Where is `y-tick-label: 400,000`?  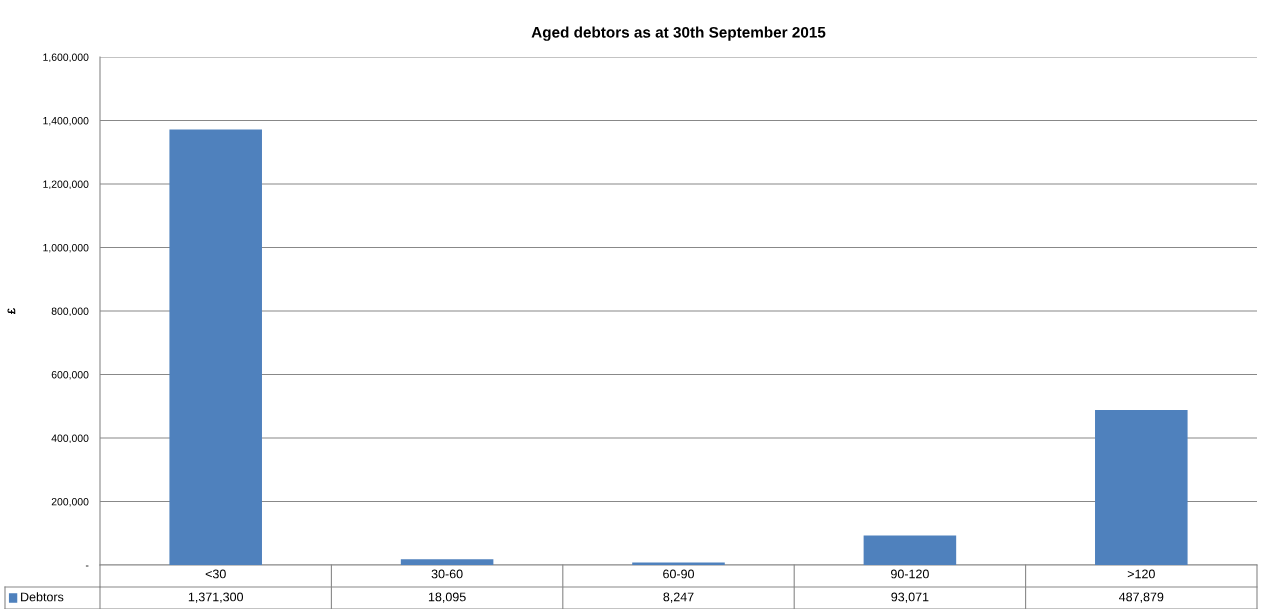 y-tick-label: 400,000 is located at coordinates (70, 439).